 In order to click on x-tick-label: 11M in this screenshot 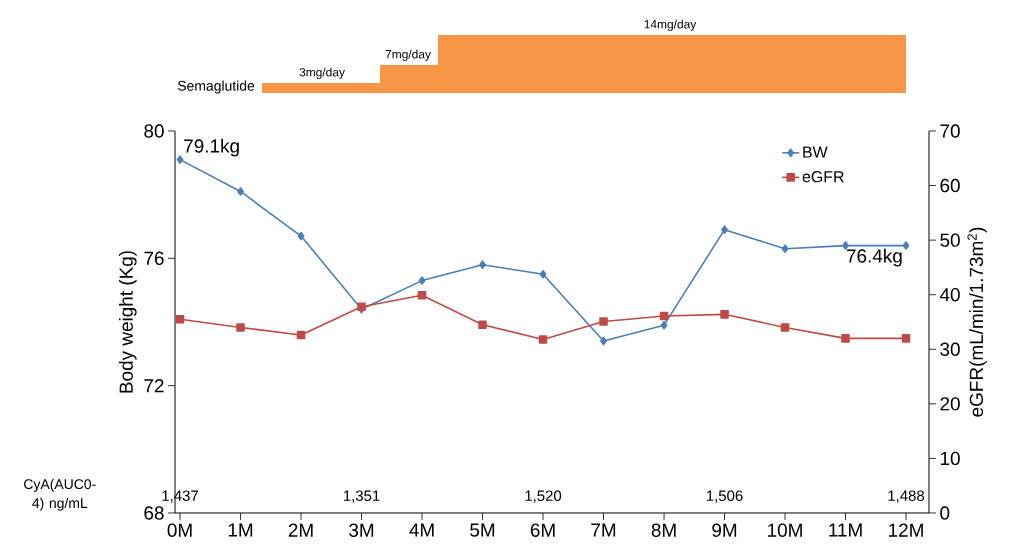, I will do `click(845, 530)`.